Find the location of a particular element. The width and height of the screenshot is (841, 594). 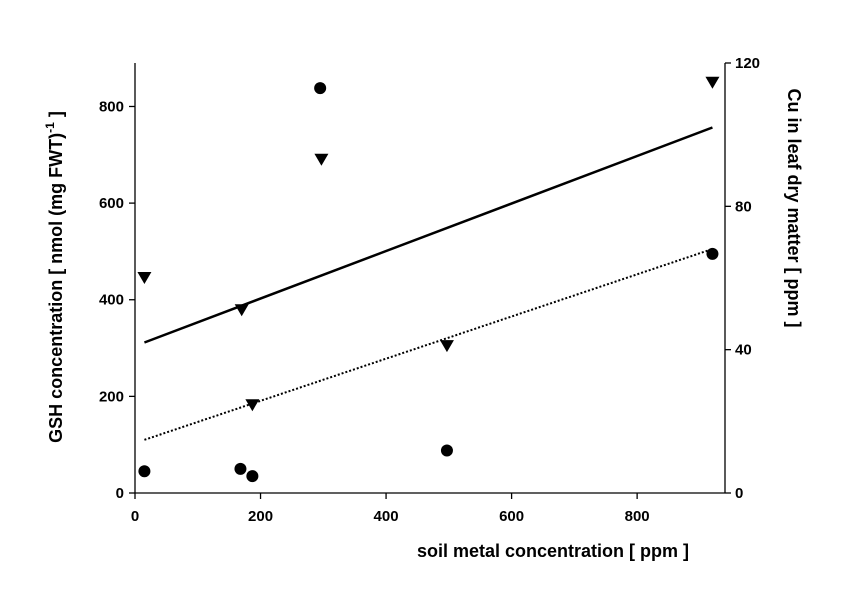

x-axis-title: soil metal concentration [ ppm ] is located at coordinates (553, 551).